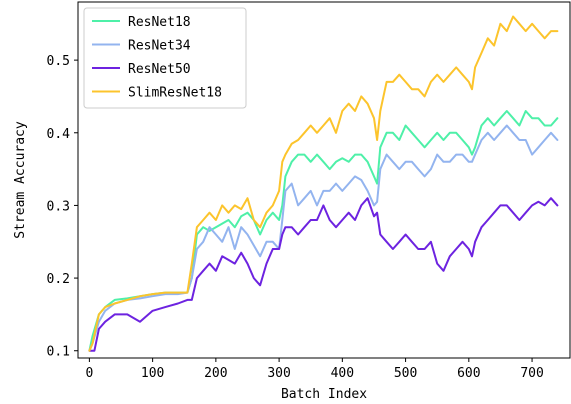 This screenshot has width=571, height=404. I want to click on legend: ResNet18 ResNet34 ResNet50 SlimResNet18, so click(165, 58).